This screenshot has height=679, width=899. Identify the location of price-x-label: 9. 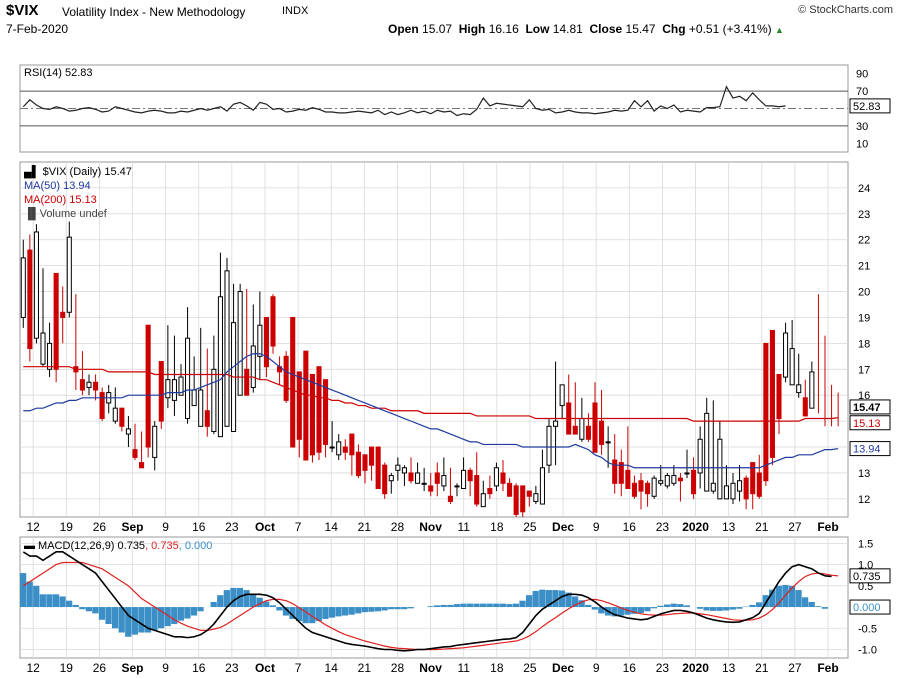
(165, 527).